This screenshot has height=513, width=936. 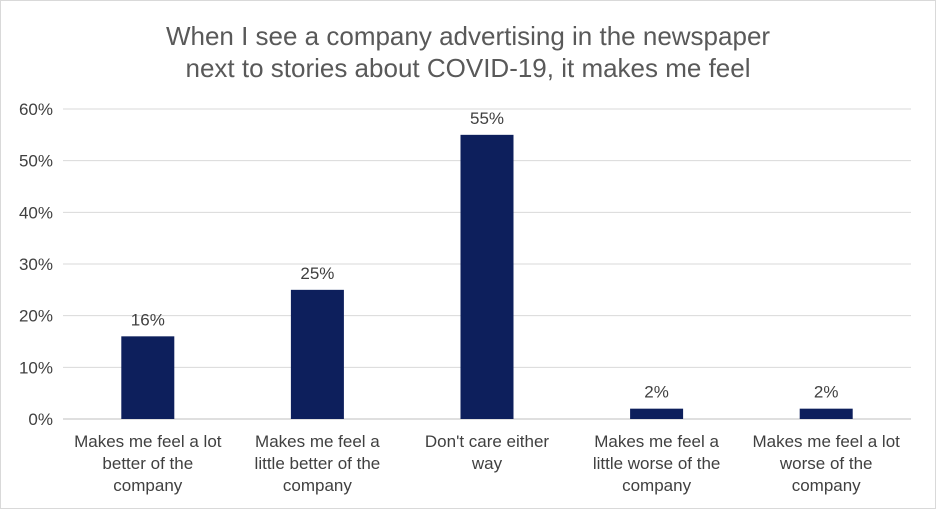 I want to click on x-tick-label: worse of the, so click(x=826, y=463).